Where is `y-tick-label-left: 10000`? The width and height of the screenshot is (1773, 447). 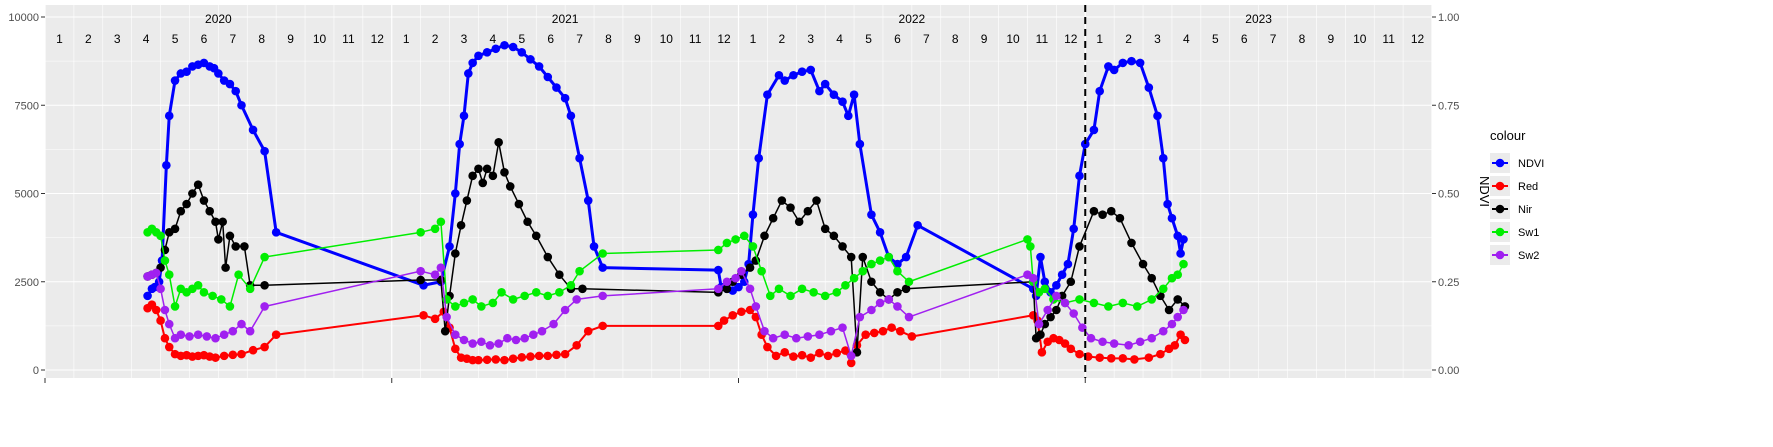
y-tick-label-left: 10000 is located at coordinates (23, 18).